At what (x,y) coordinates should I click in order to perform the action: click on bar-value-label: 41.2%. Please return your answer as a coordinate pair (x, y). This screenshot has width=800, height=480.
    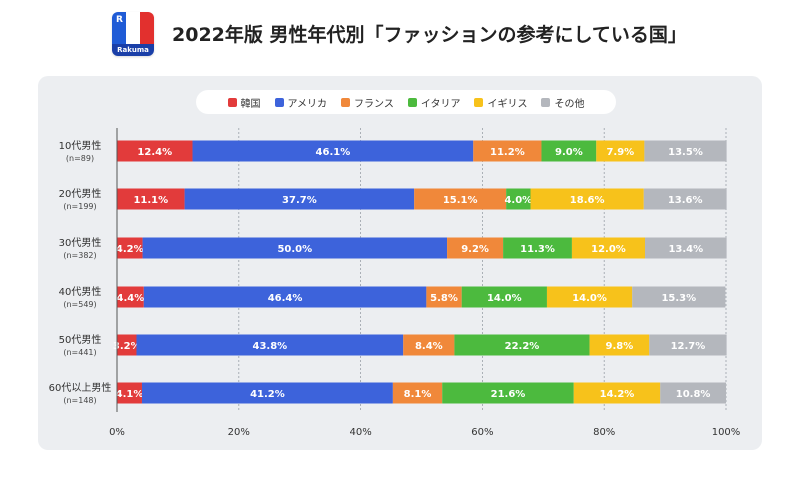
    Looking at the image, I should click on (267, 394).